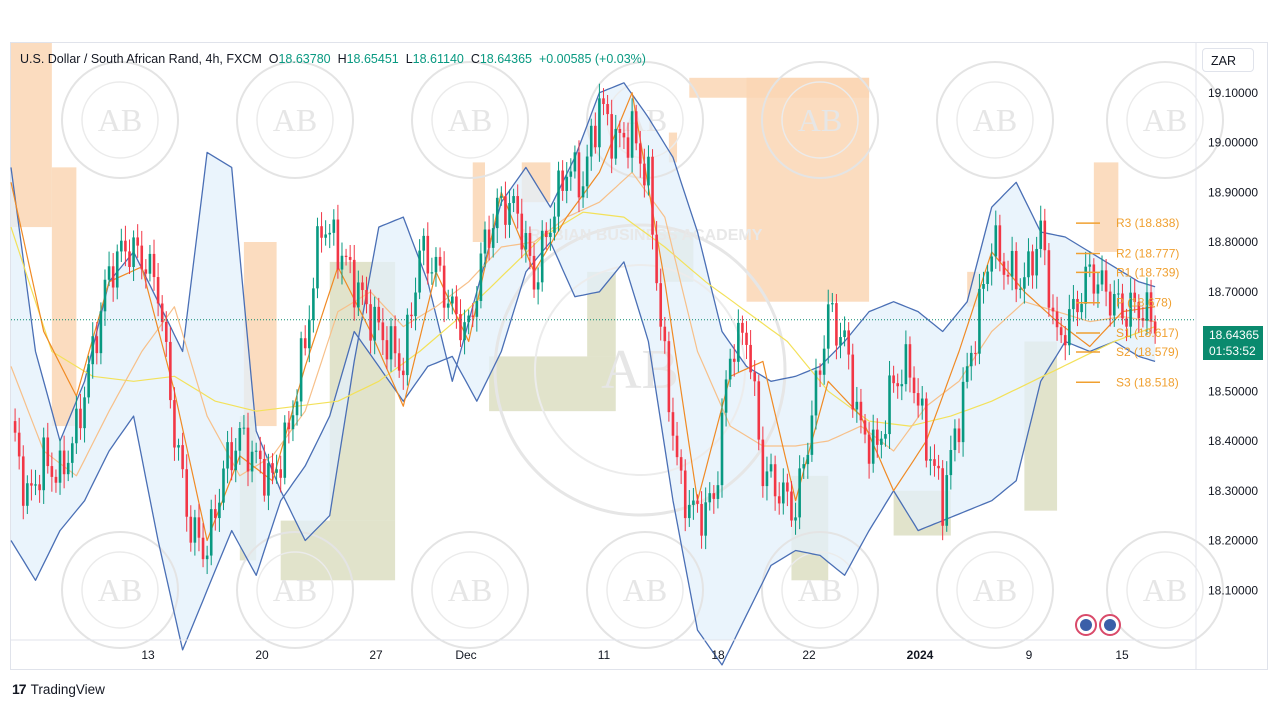 This screenshot has height=720, width=1280. Describe the element at coordinates (438, 59) in the screenshot. I see `low-value: 18.61140` at that location.